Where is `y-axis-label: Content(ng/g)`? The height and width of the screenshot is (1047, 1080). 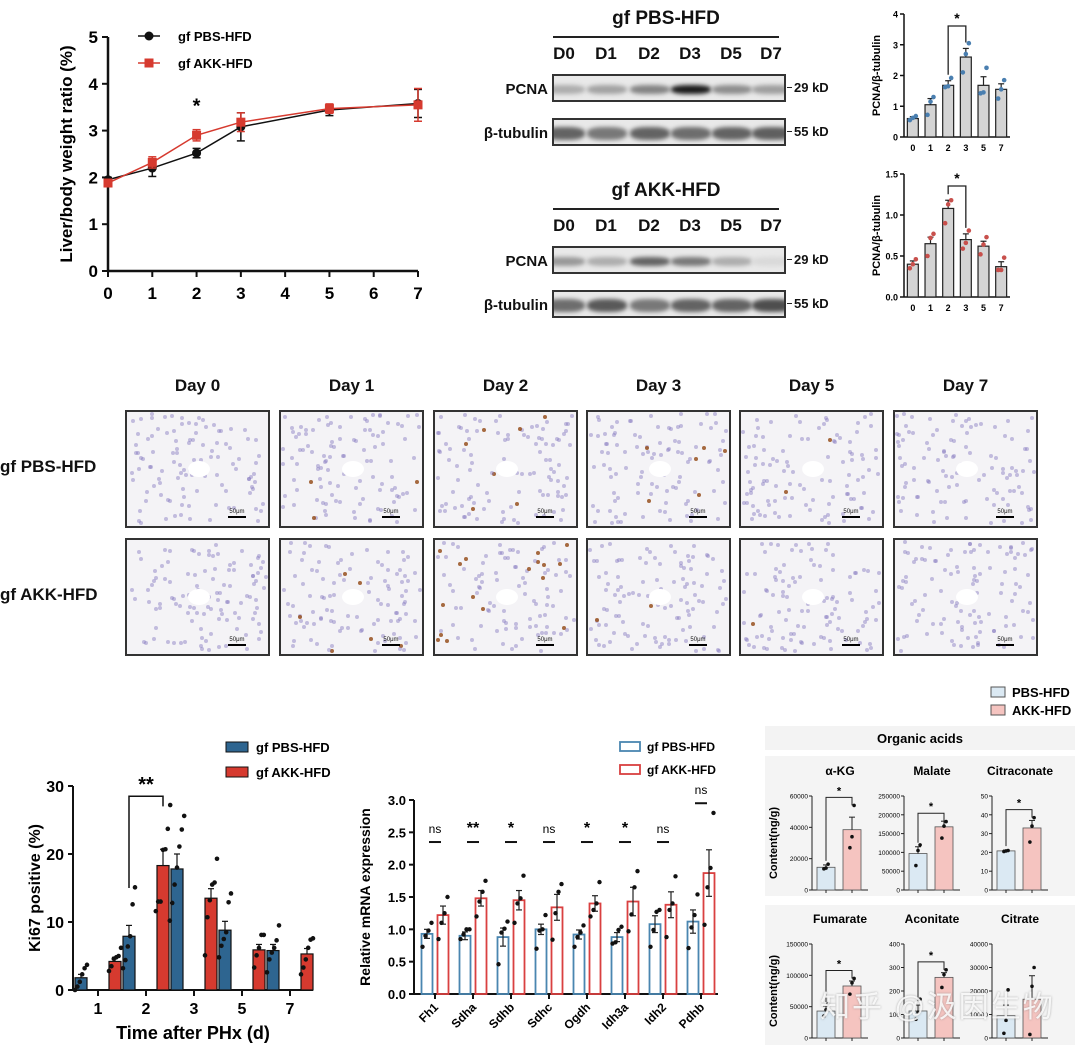 y-axis-label: Content(ng/g) is located at coordinates (774, 991).